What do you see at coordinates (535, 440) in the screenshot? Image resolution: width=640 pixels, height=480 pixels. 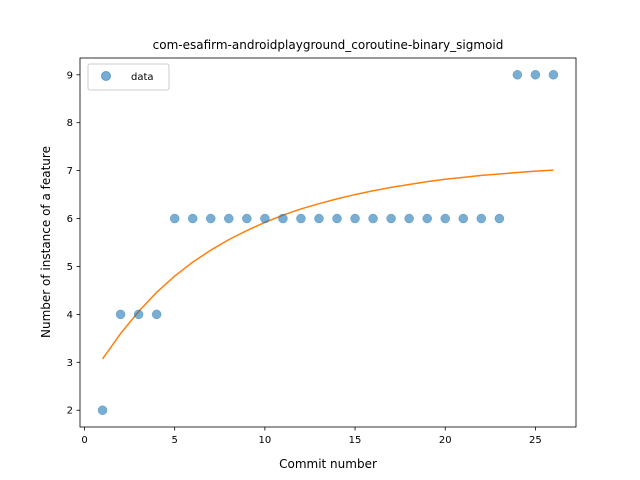 I see `x-tick-label: 25` at bounding box center [535, 440].